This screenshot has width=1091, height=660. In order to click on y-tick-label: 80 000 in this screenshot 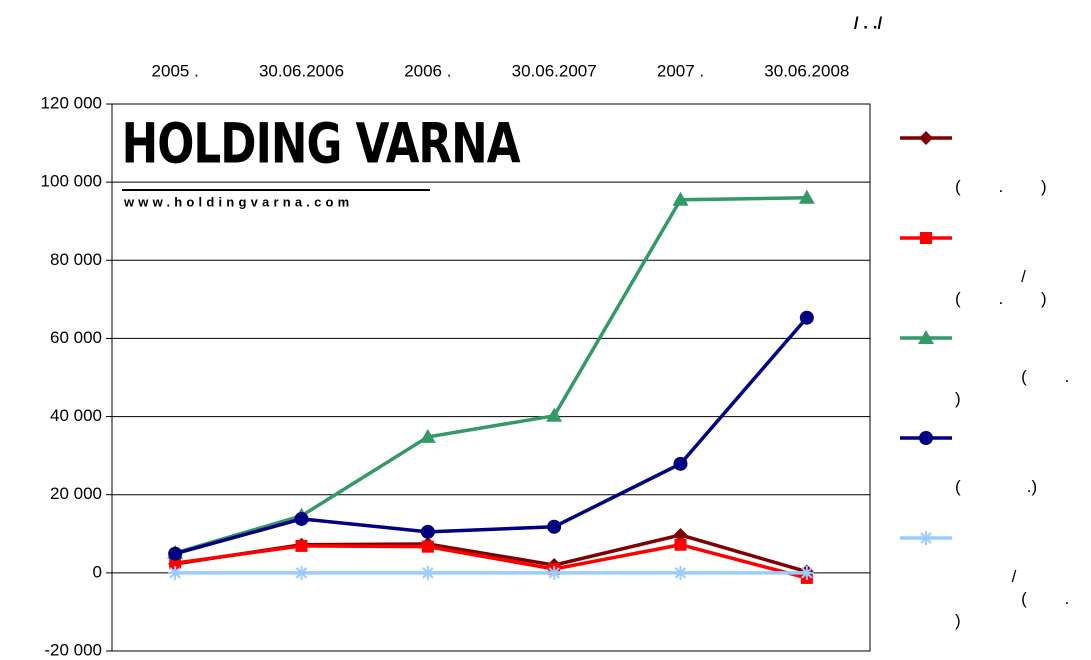, I will do `click(76, 259)`.